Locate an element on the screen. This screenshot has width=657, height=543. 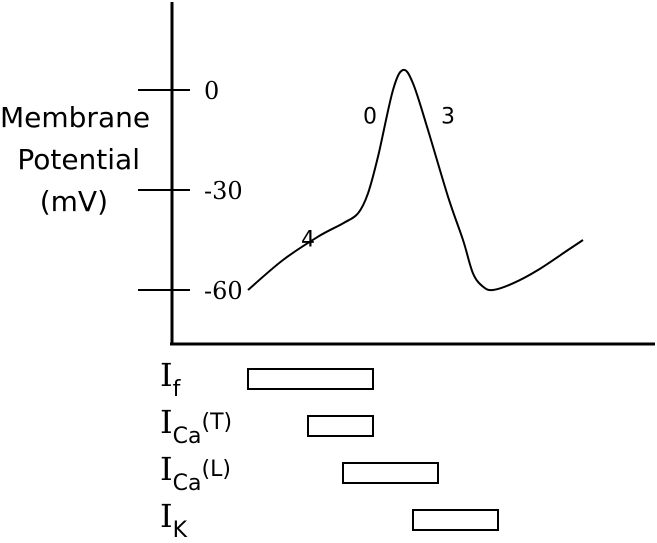
current-label-suffix: (T) is located at coordinates (217, 422).